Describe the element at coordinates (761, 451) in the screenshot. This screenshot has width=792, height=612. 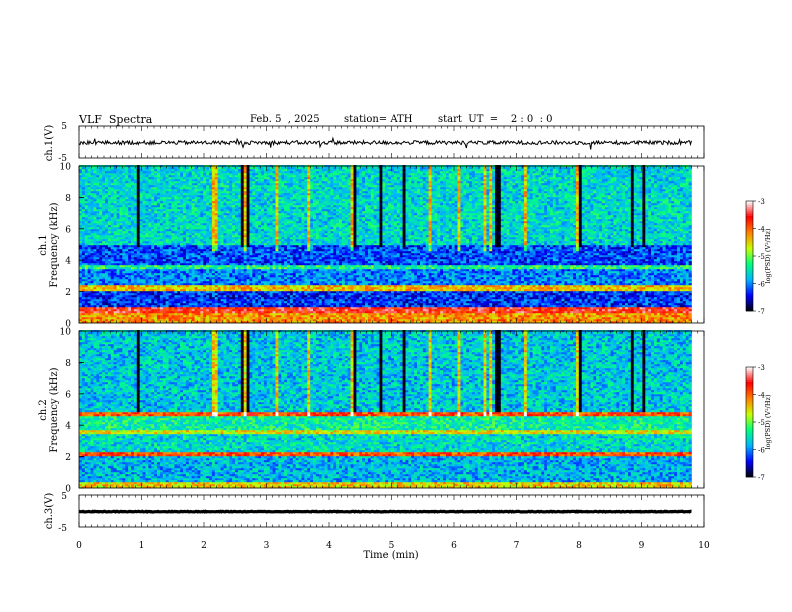
I see `colorbar-tick-label: -6` at that location.